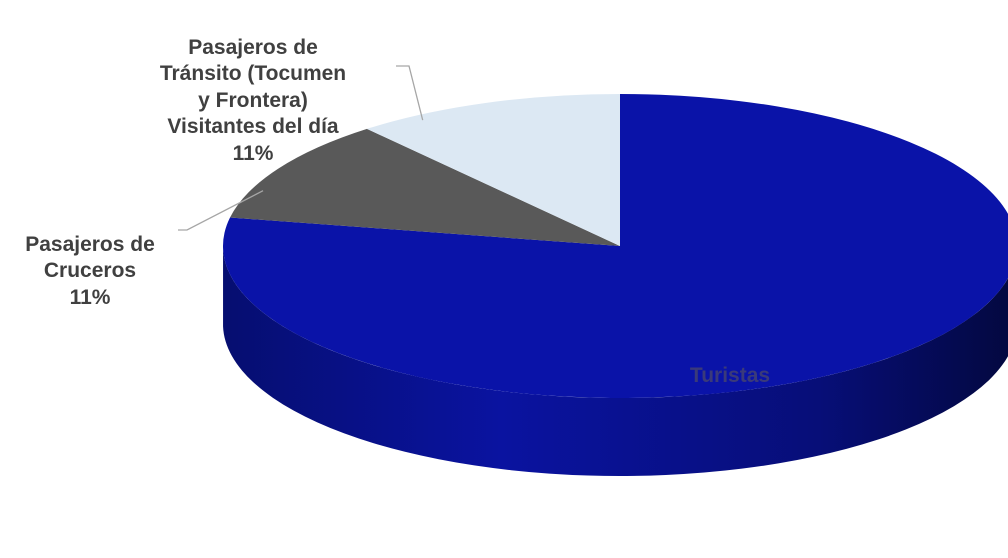  Describe the element at coordinates (410, 93) in the screenshot. I see `leader-line-transito` at that location.